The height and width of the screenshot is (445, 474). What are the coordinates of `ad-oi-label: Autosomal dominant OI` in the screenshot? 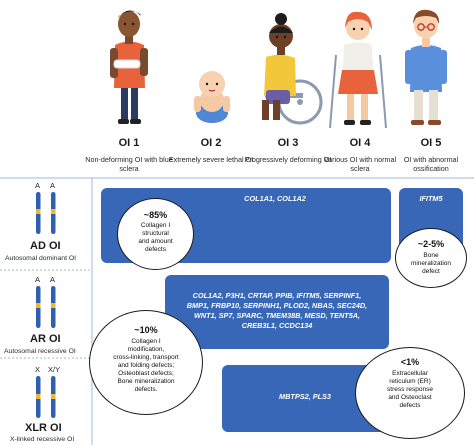 It's located at (41, 258).